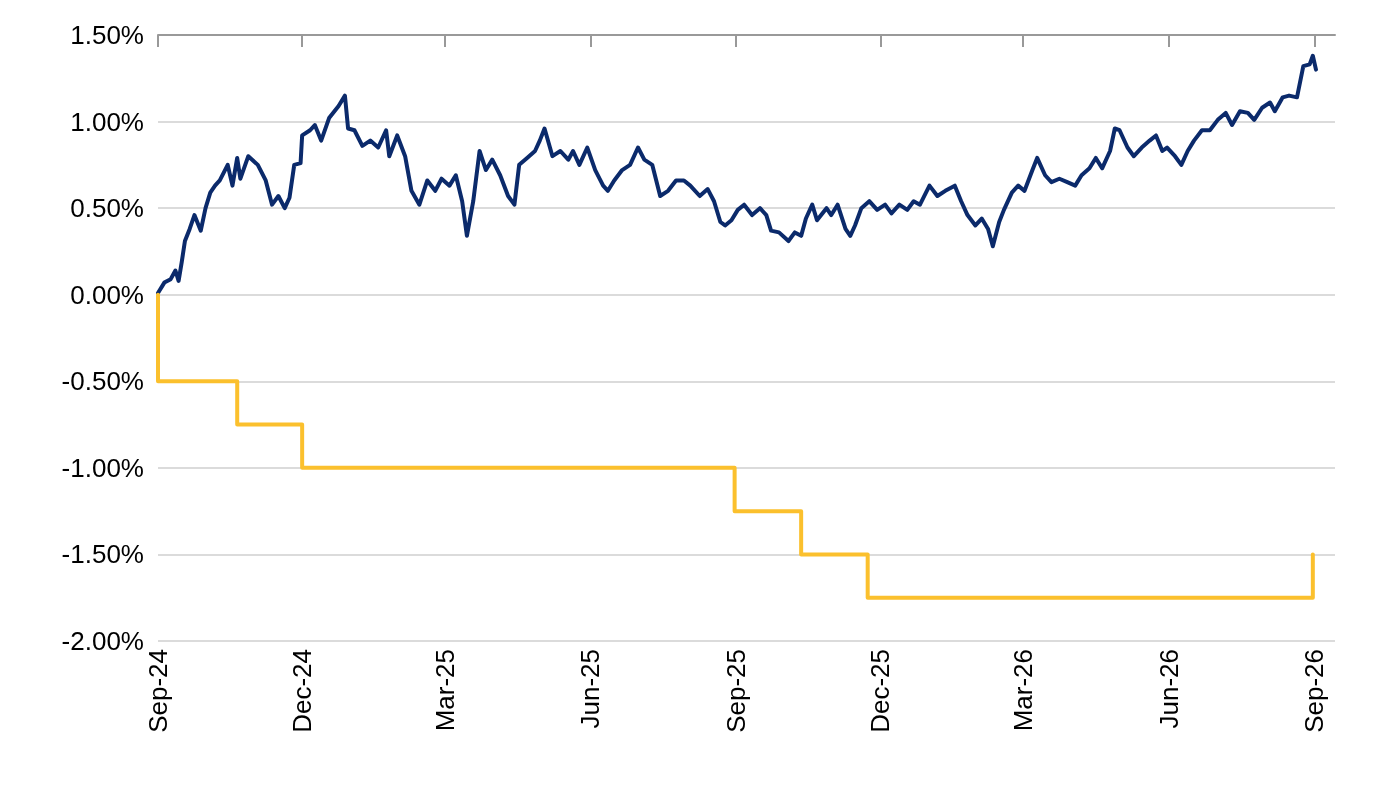 This screenshot has height=800, width=1380. I want to click on x-tick-label: Mar-26, so click(1022, 690).